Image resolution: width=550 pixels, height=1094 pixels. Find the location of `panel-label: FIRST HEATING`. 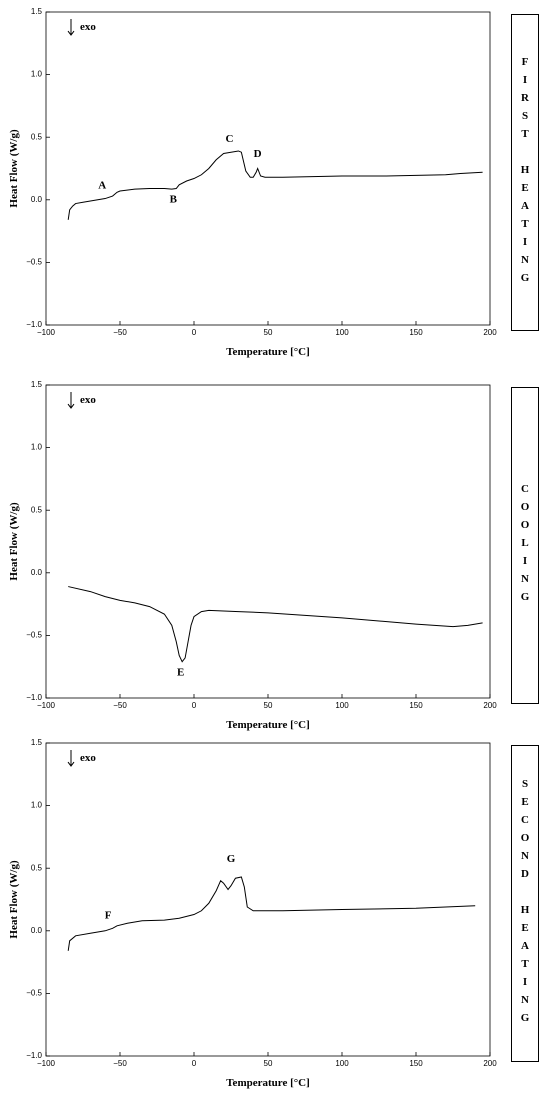

panel-label: FIRST HEATING is located at coordinates (525, 172).